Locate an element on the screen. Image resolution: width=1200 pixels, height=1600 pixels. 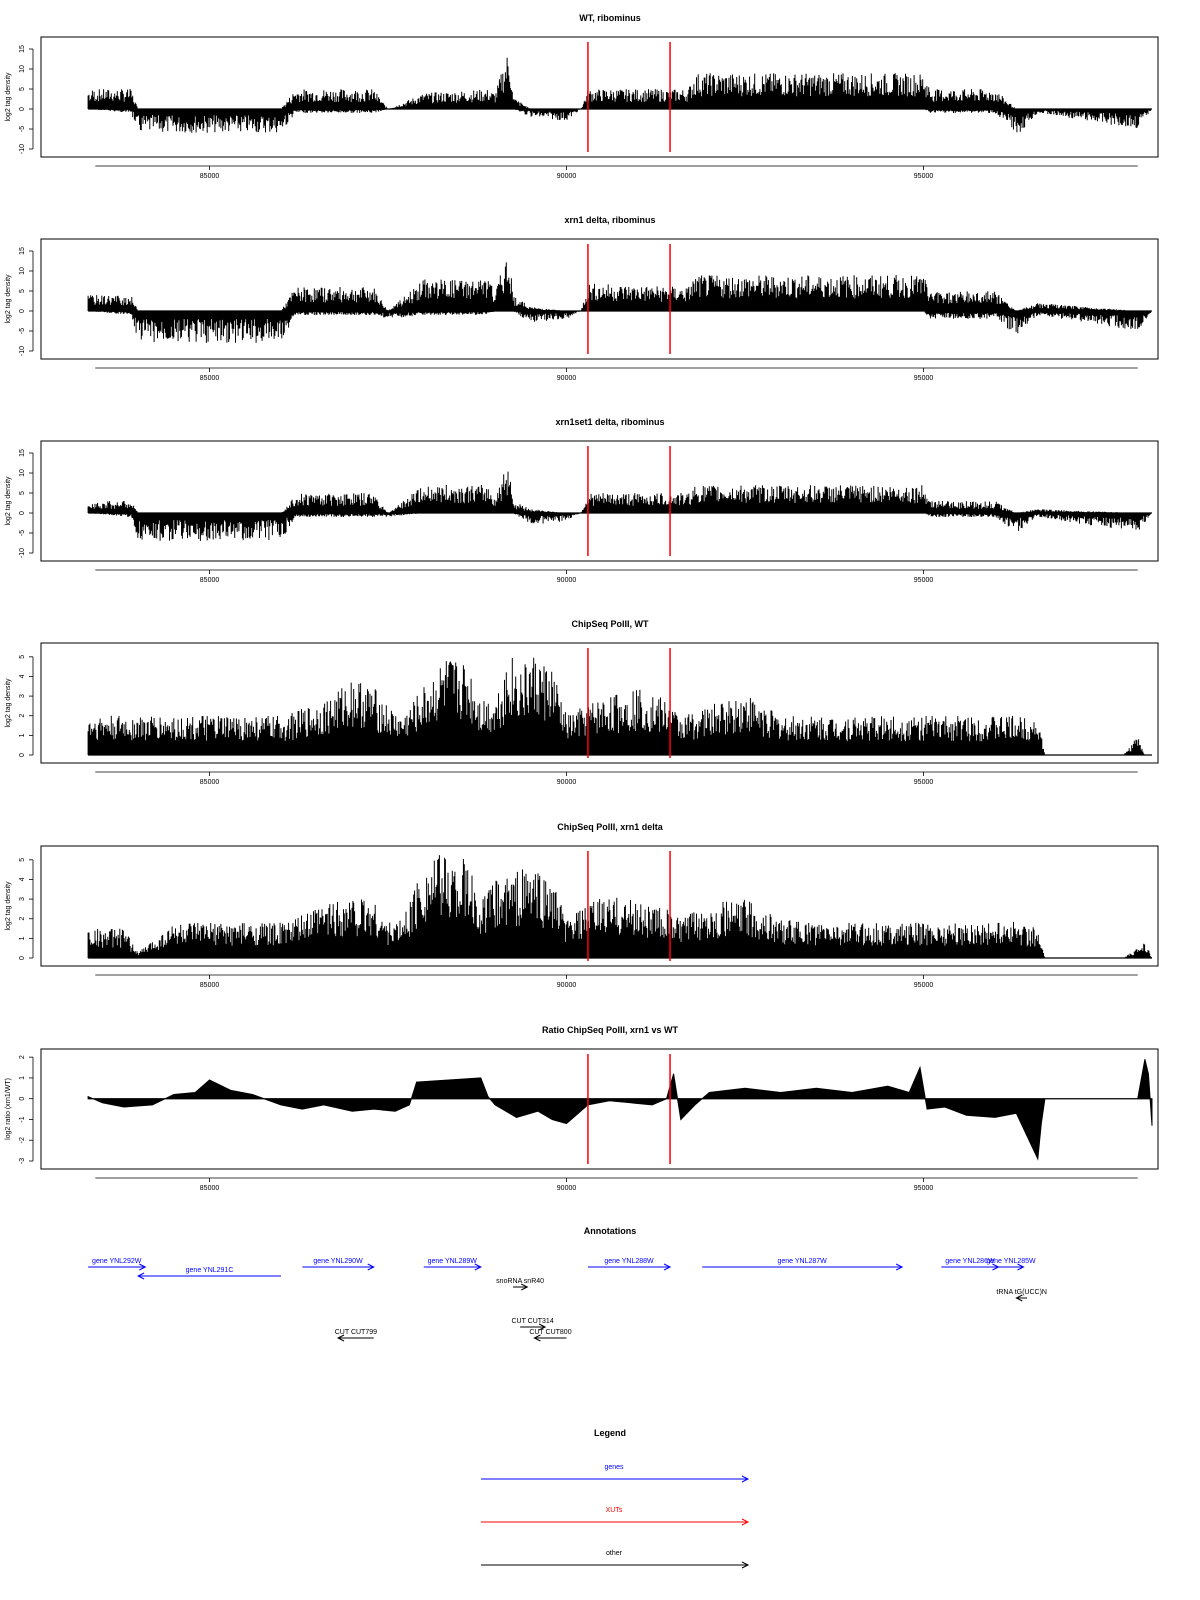
y-tick-label: -3 is located at coordinates (22, 1161).